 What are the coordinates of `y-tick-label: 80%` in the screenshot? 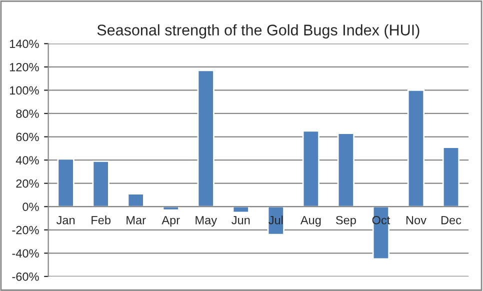 It's located at (27, 114).